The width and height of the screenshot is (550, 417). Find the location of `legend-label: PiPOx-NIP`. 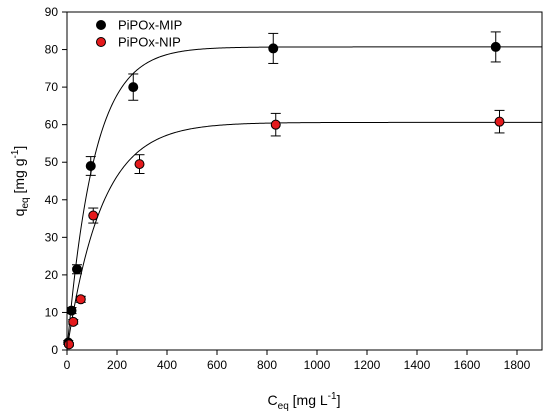

legend-label: PiPOx-NIP is located at coordinates (149, 42).